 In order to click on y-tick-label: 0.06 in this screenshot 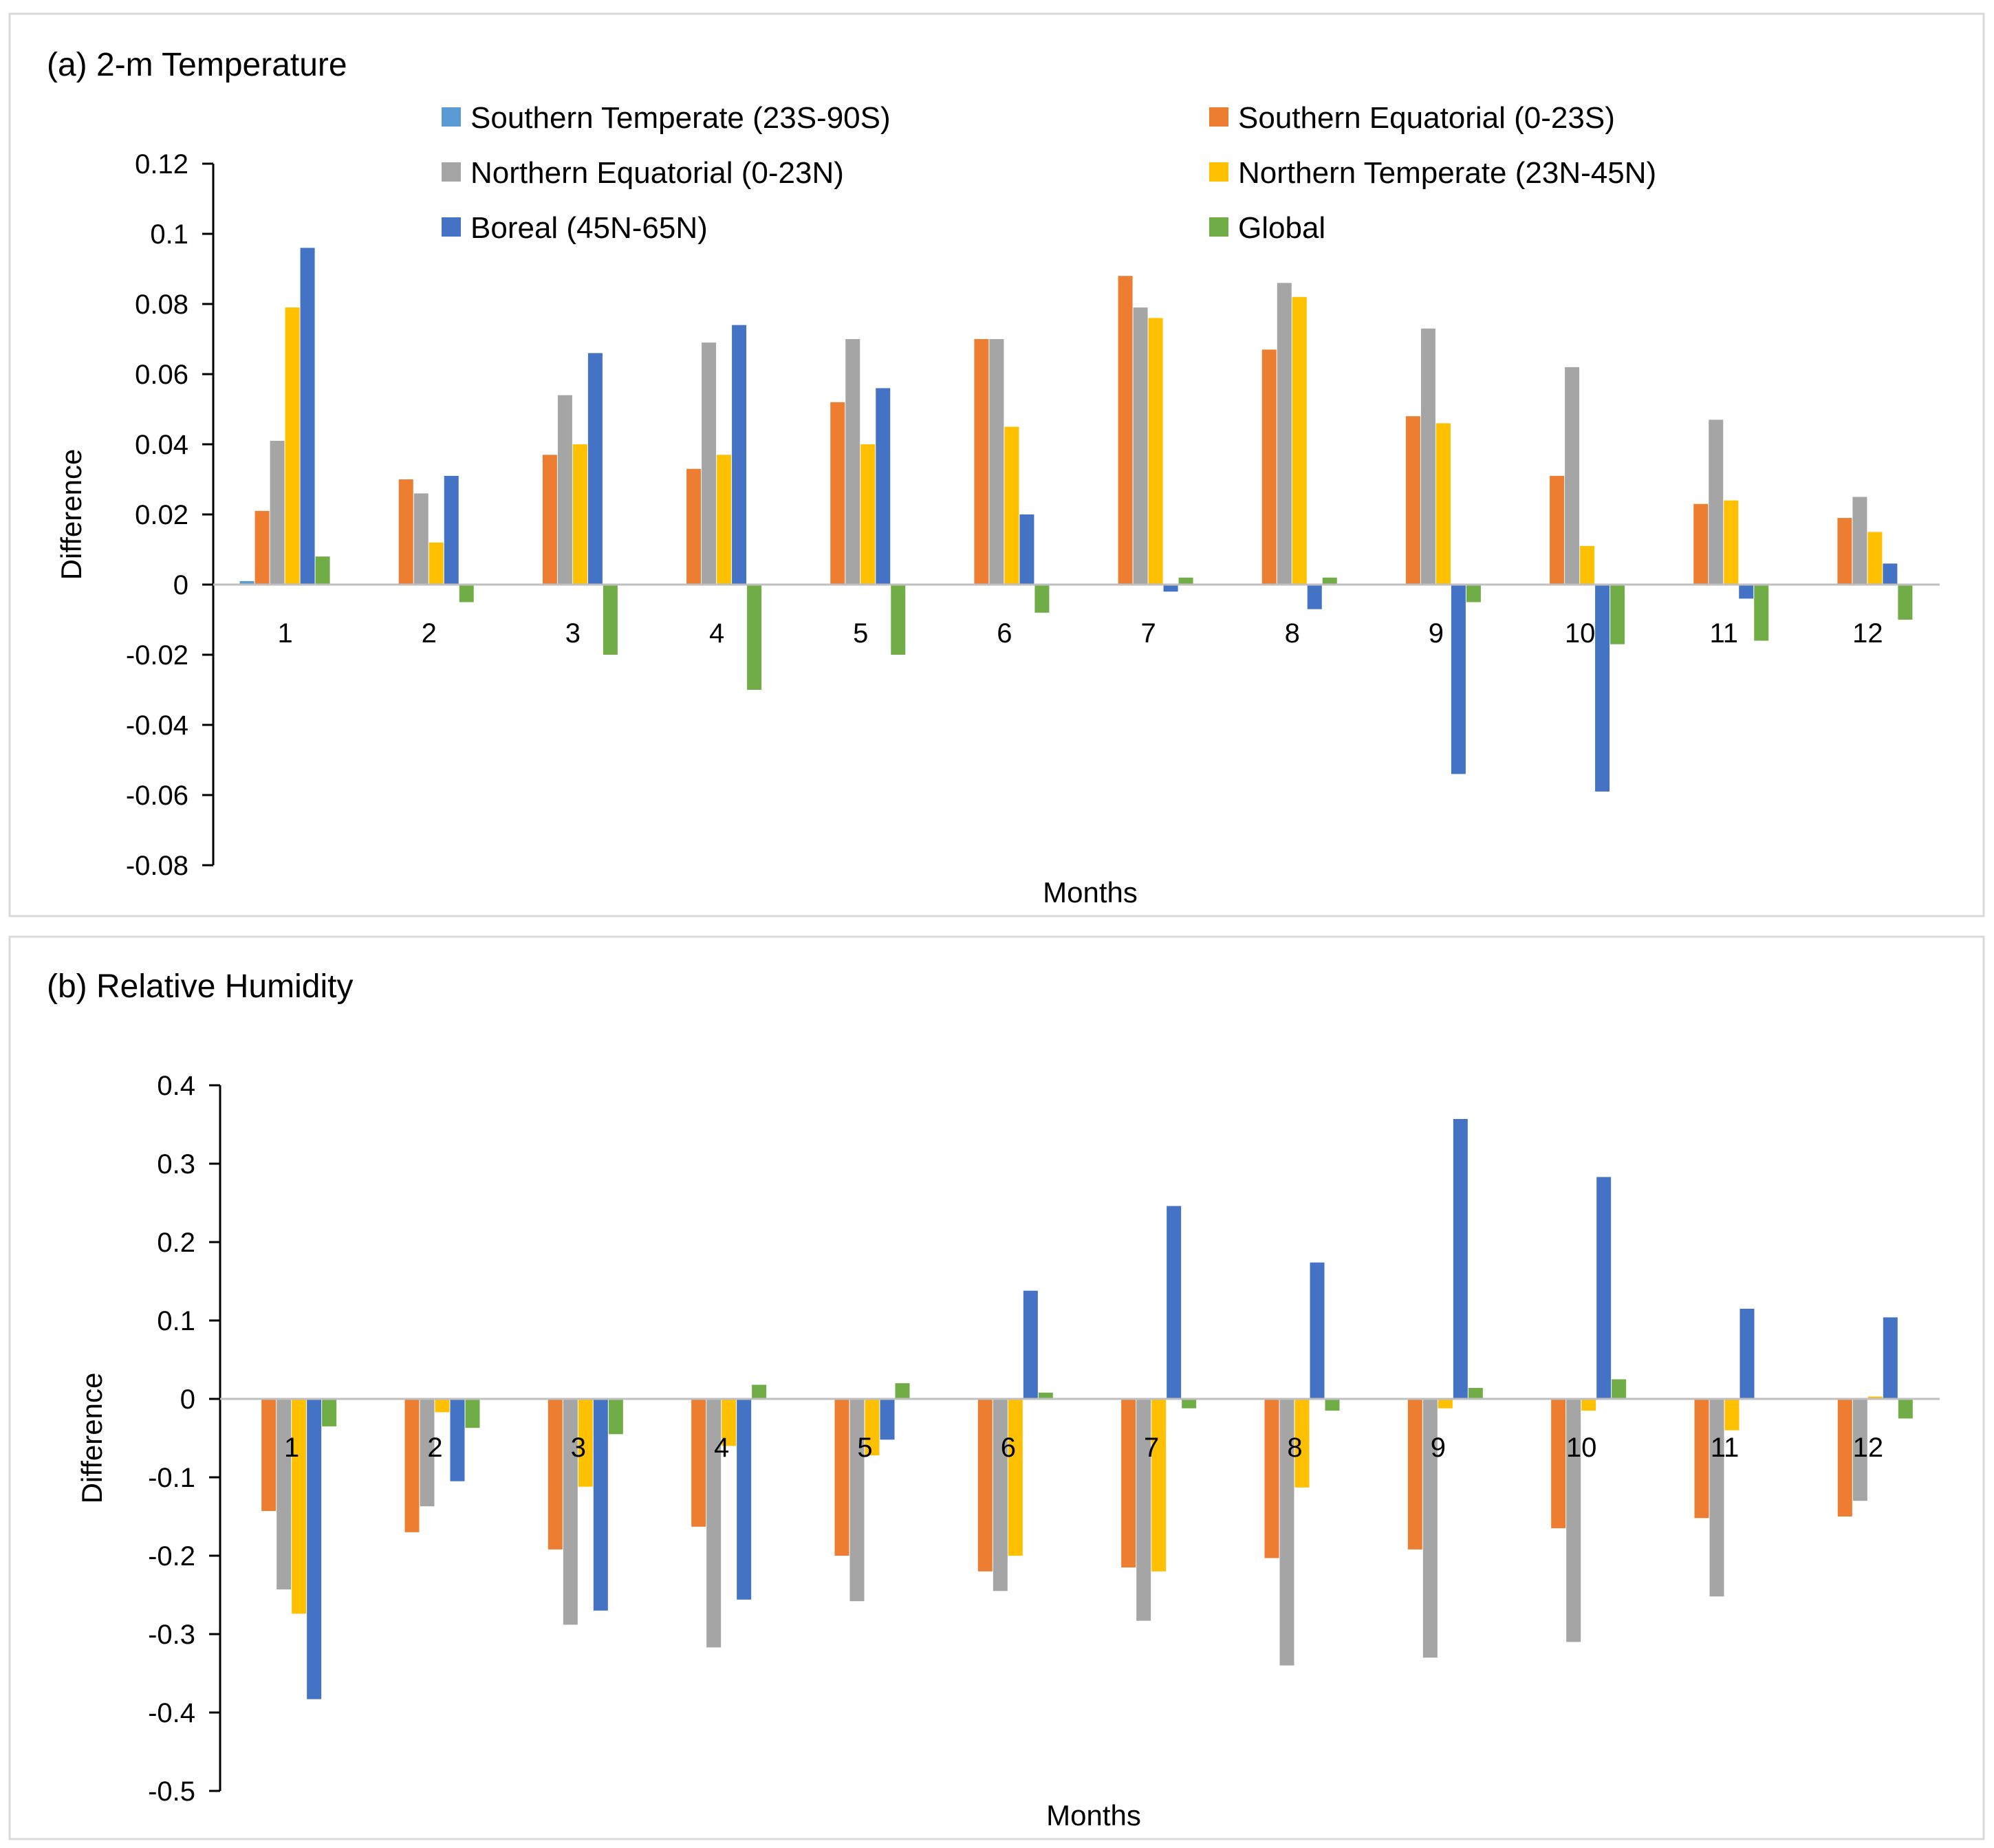, I will do `click(161, 375)`.